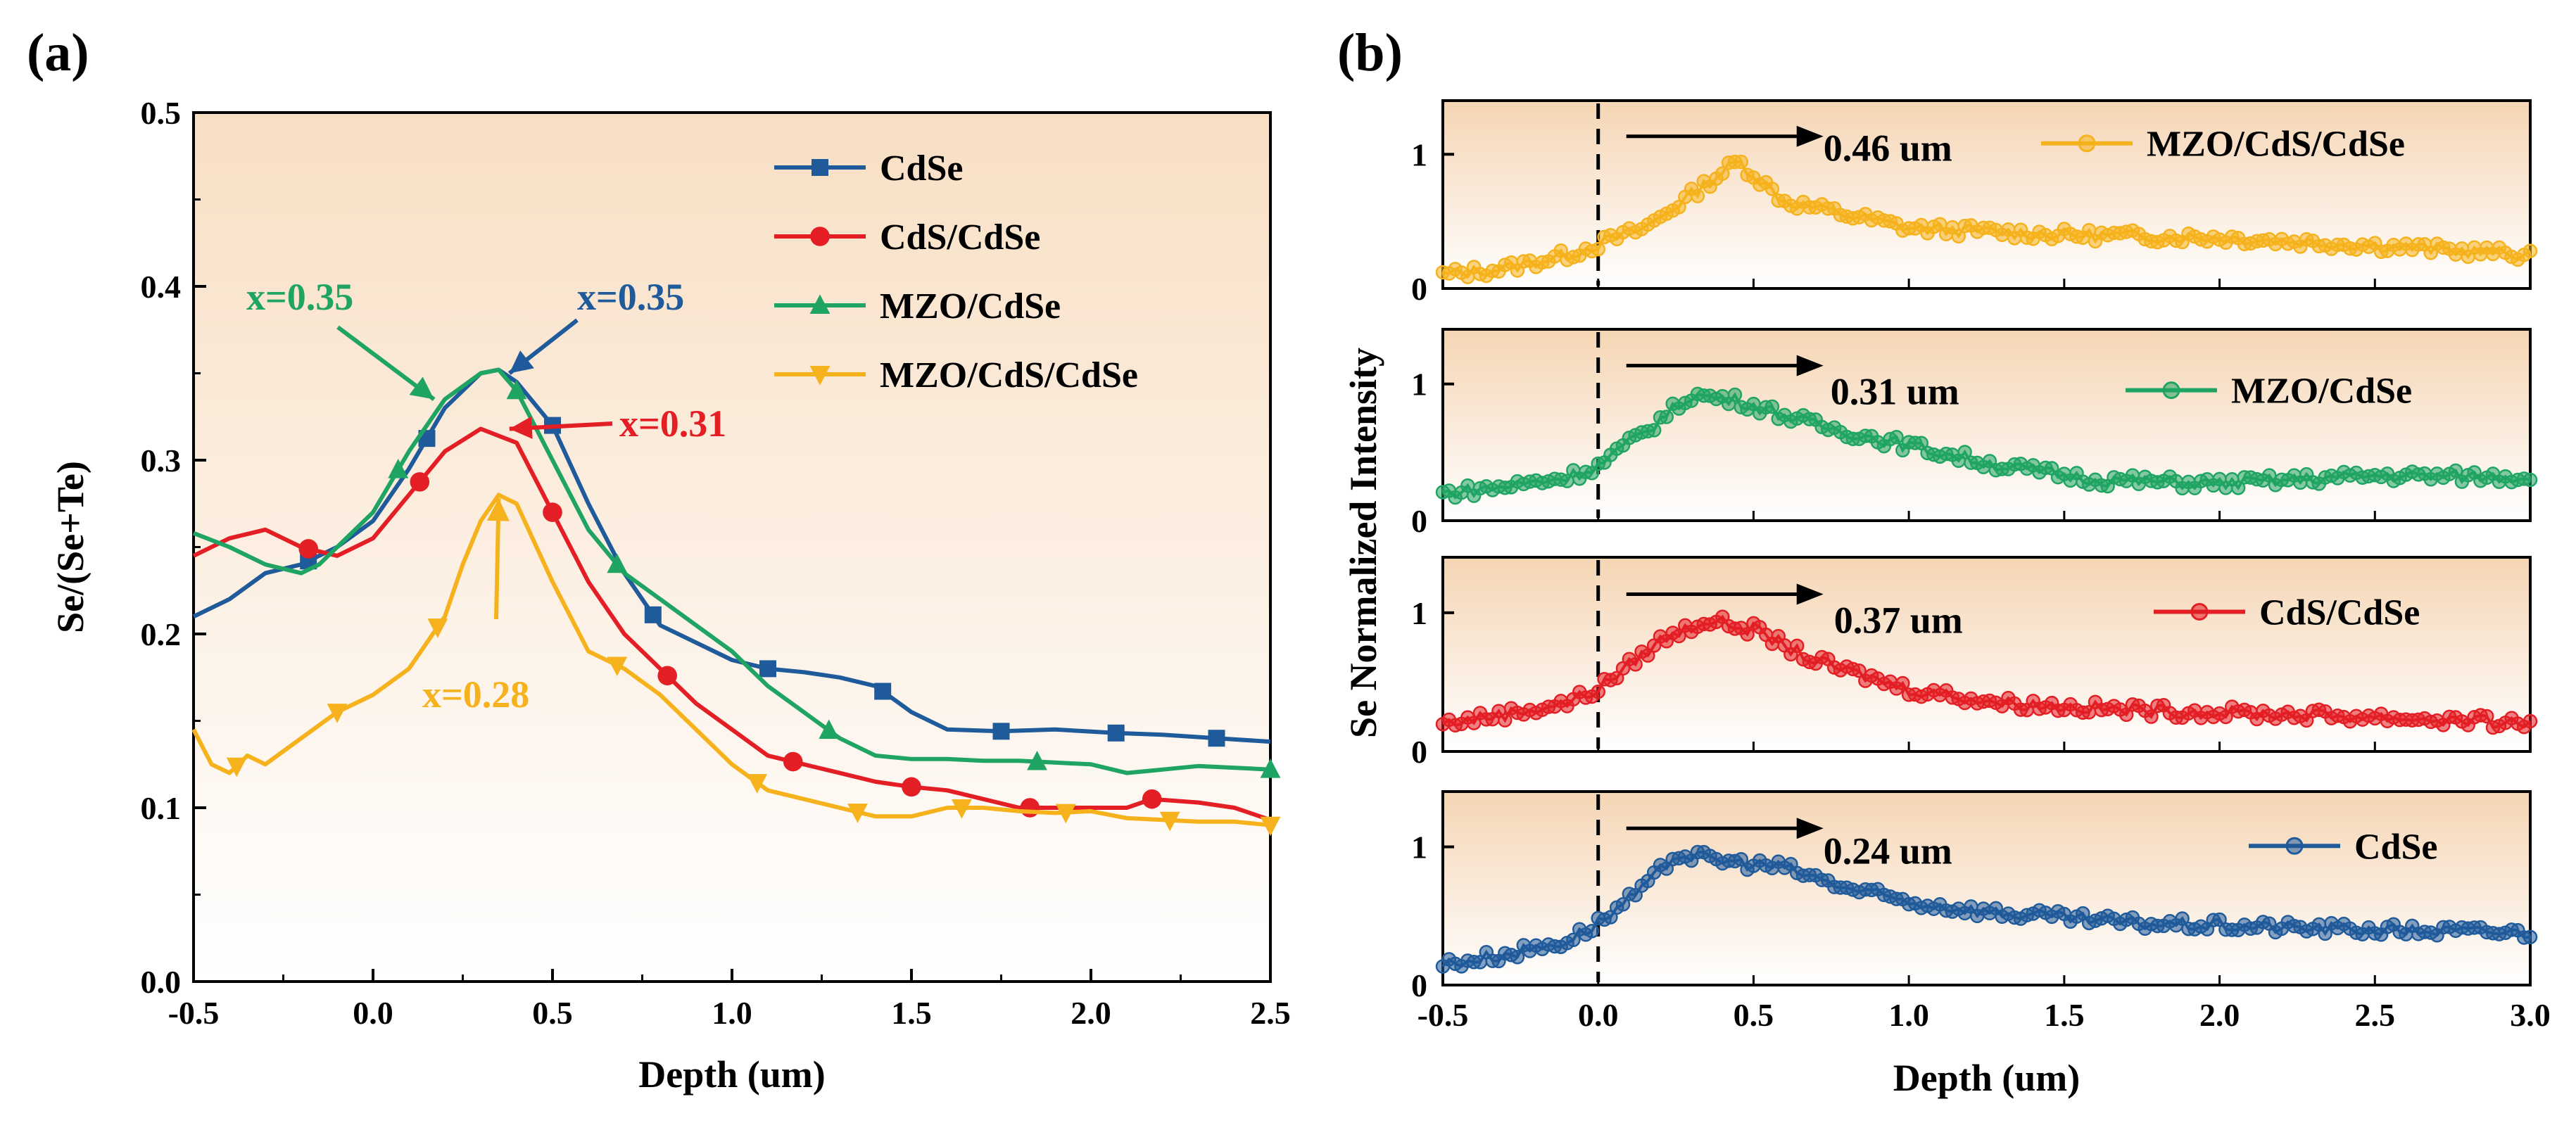  What do you see at coordinates (2219, 1015) in the screenshot?
I see `x-tick-label: 2.0` at bounding box center [2219, 1015].